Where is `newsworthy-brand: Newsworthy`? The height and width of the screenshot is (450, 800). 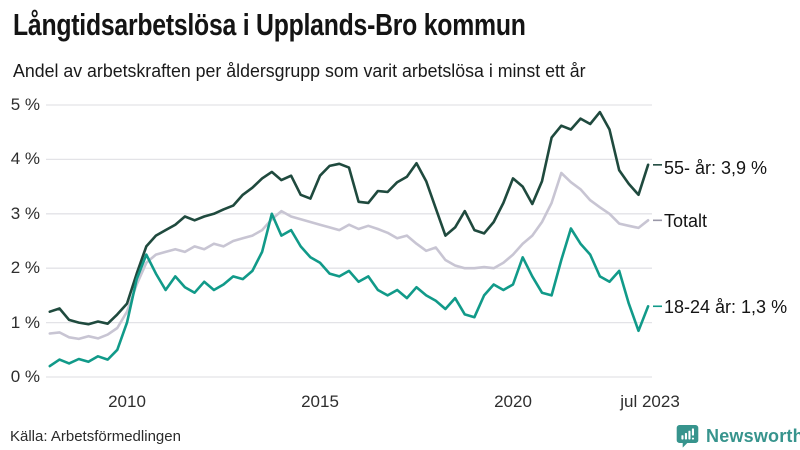
newsworthy-brand: Newsworthy is located at coordinates (738, 436).